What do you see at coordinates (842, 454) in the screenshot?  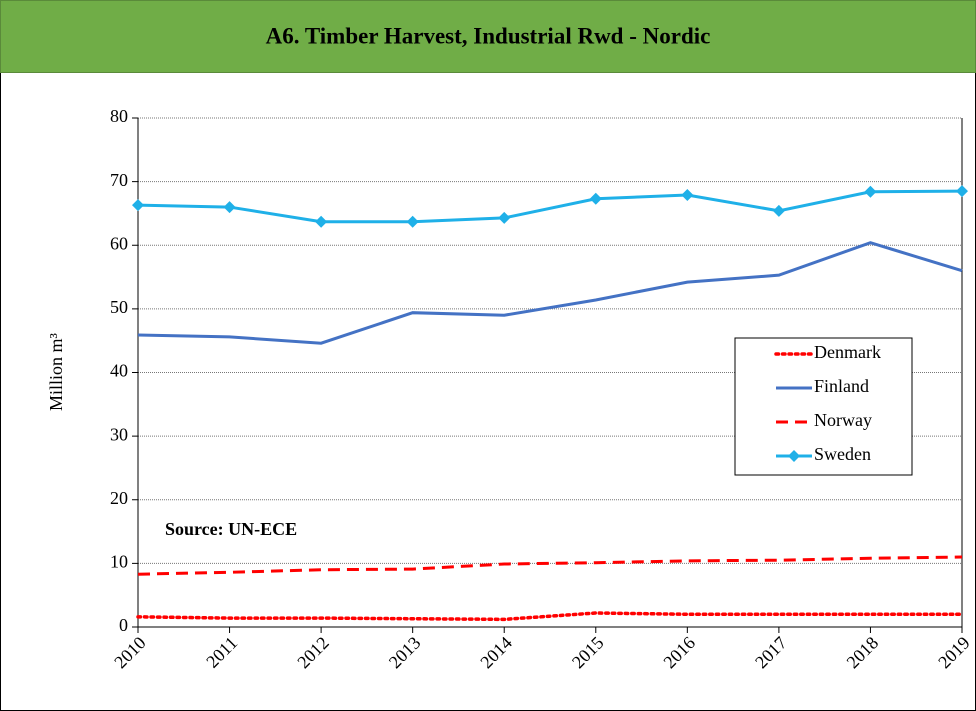 I see `legend-label: Sweden` at bounding box center [842, 454].